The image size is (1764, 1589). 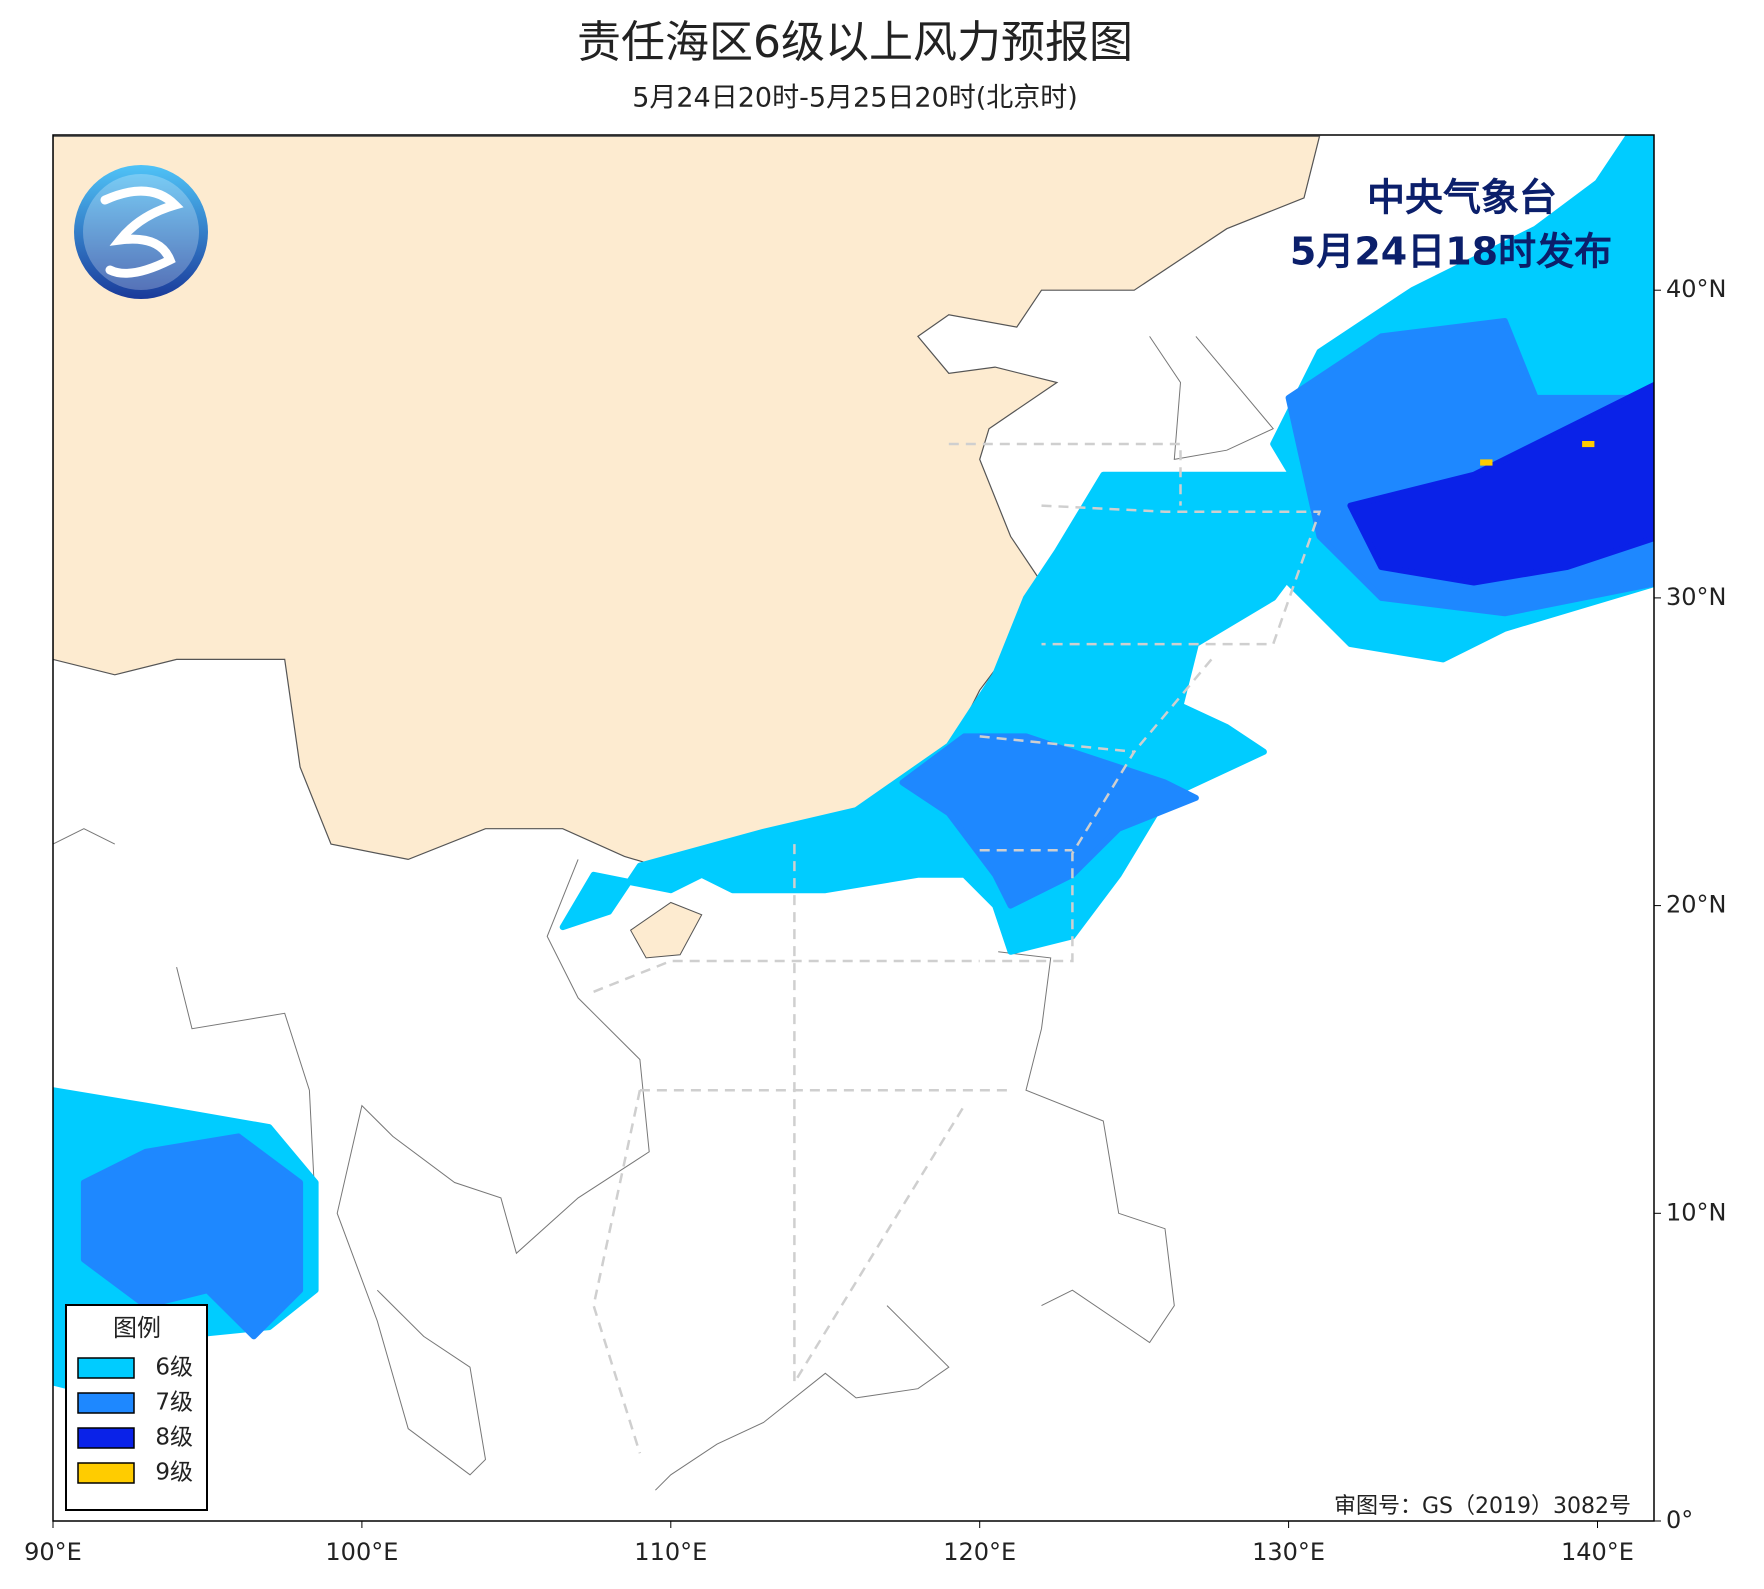 I want to click on x-tick-label: 140°E, so click(x=1597, y=1552).